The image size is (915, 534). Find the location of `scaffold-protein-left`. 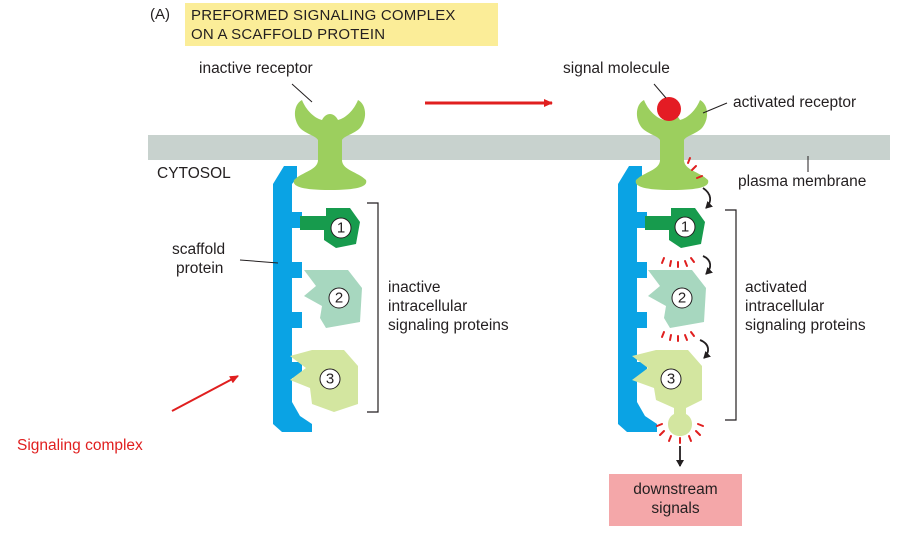

scaffold-protein-left is located at coordinates (292, 299).